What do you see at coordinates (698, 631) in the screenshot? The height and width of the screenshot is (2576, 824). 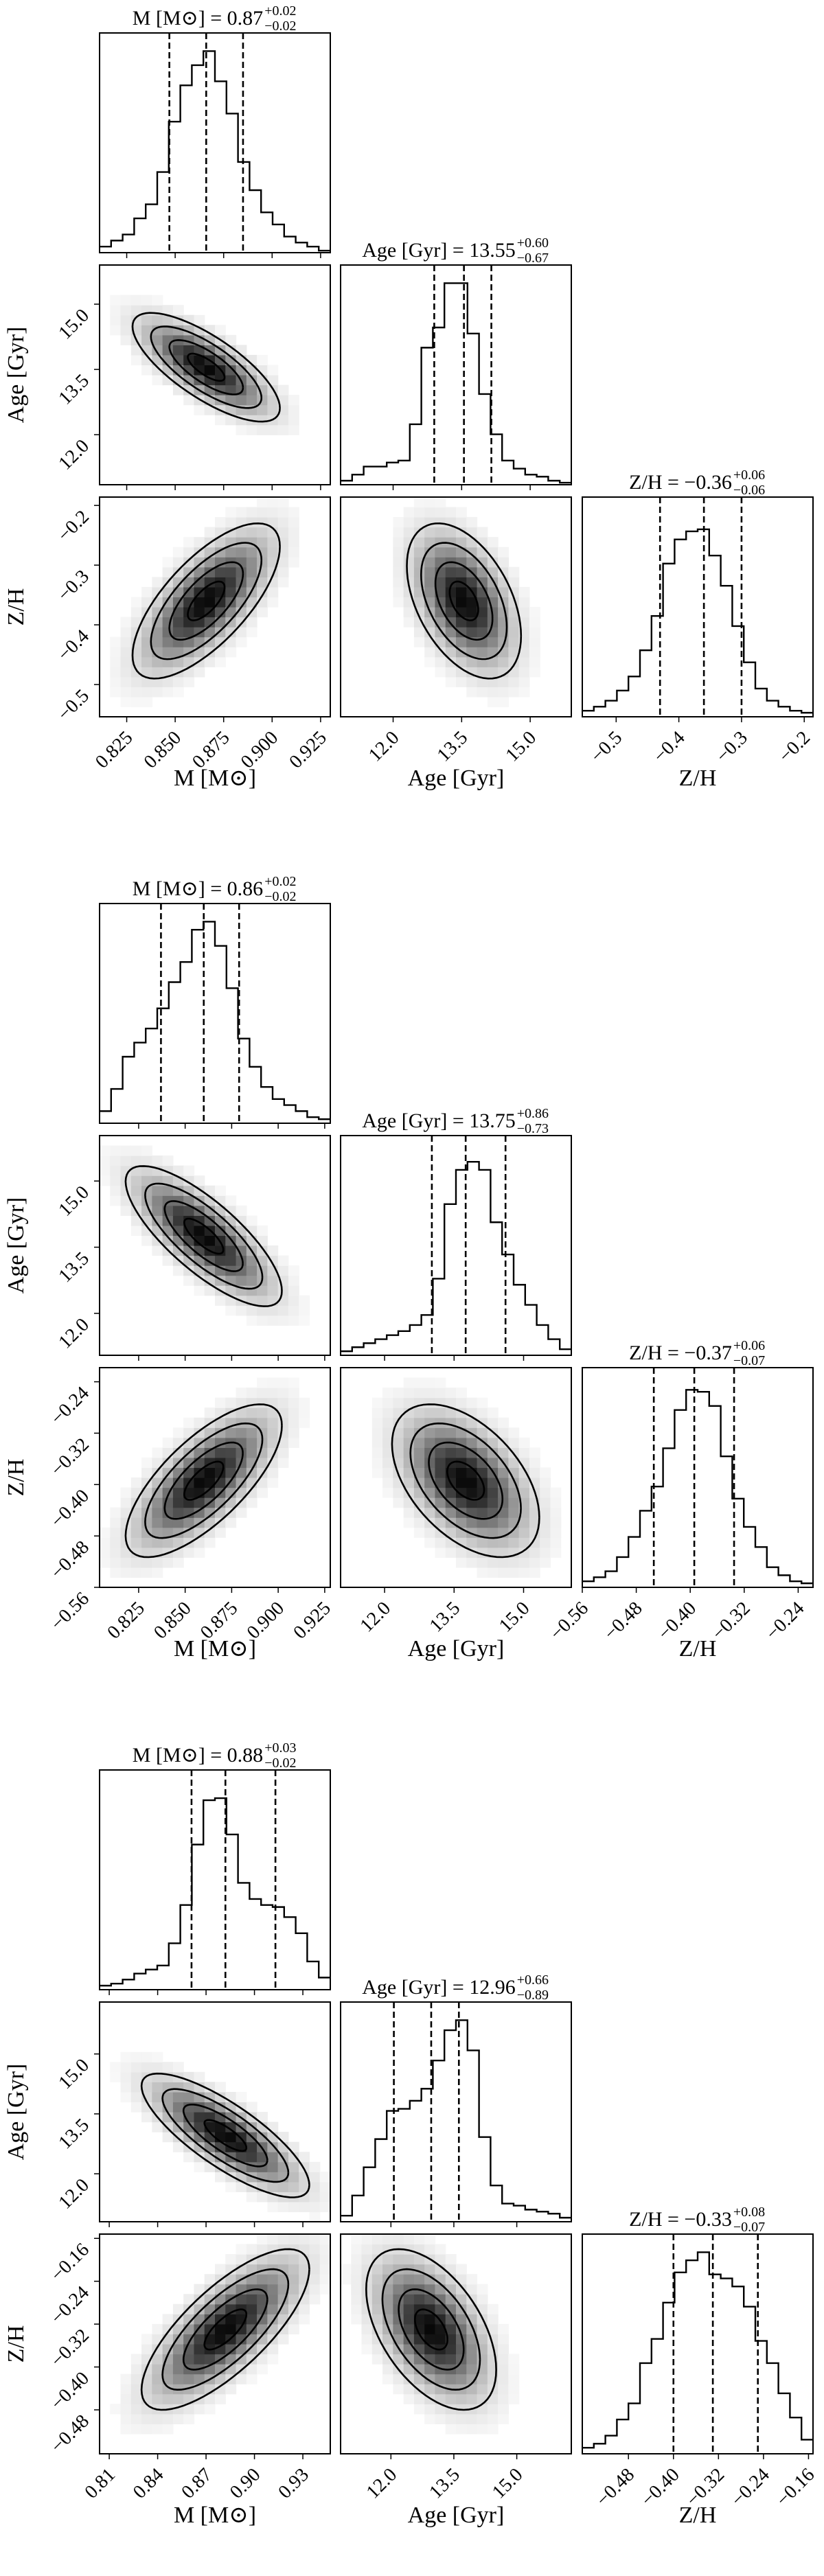 I see `histogram-zh: −0.5 −0.4 −0.3 −0.2` at bounding box center [698, 631].